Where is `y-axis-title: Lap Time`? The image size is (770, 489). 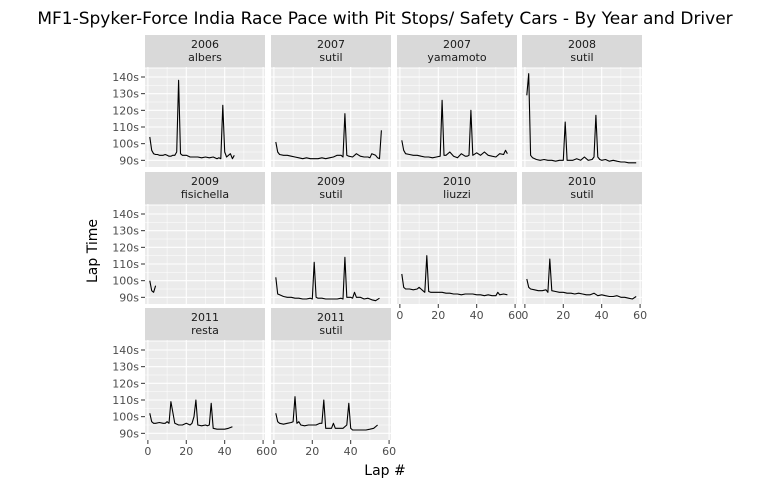 y-axis-title: Lap Time is located at coordinates (93, 251).